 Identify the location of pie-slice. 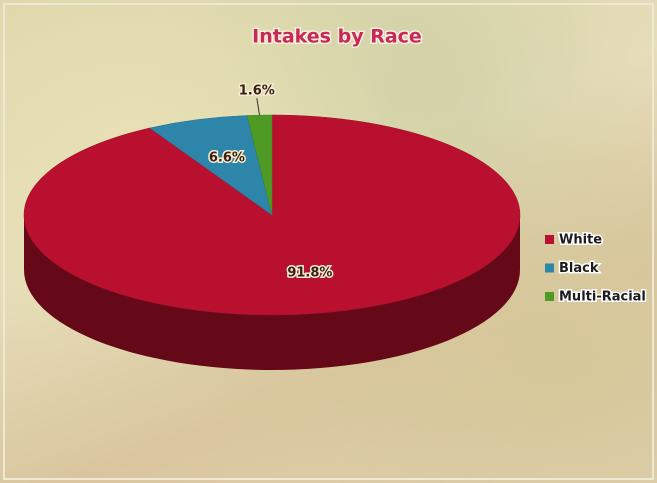
(259, 165).